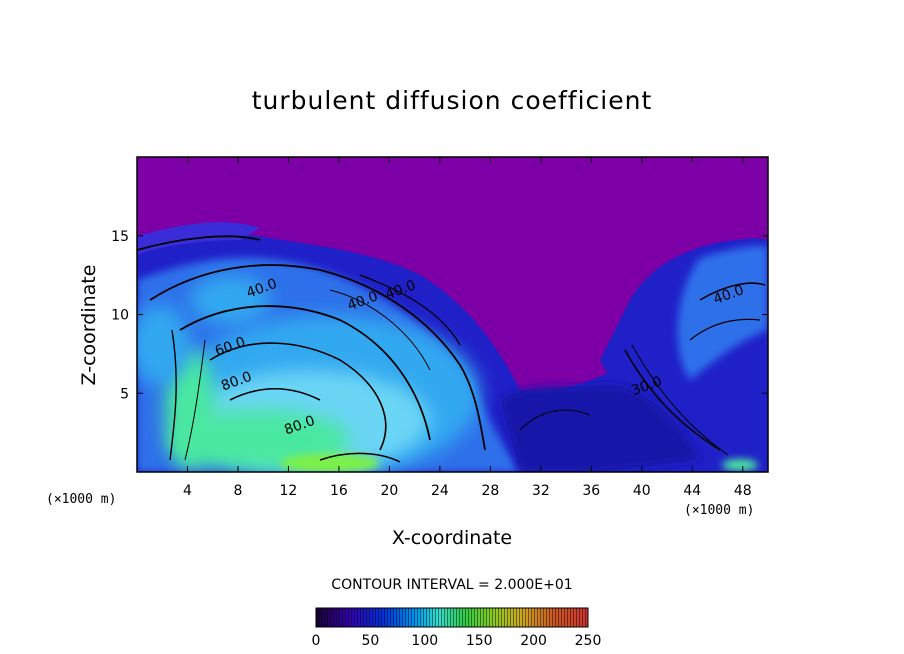 Image resolution: width=904 pixels, height=654 pixels. Describe the element at coordinates (452, 538) in the screenshot. I see `x-axis-label: X-coordinate` at that location.